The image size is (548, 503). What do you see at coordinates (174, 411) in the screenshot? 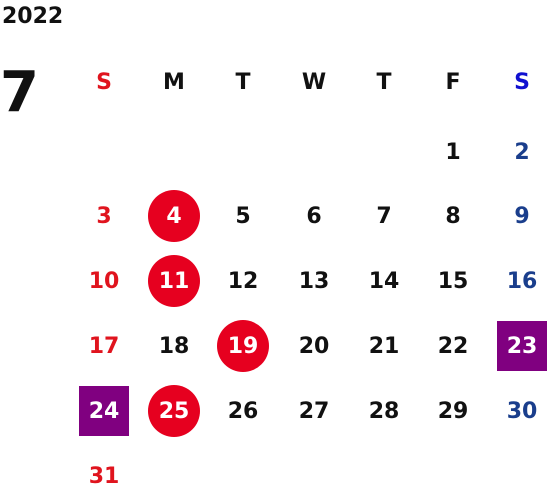
I see `day-cell: 25` at bounding box center [174, 411].